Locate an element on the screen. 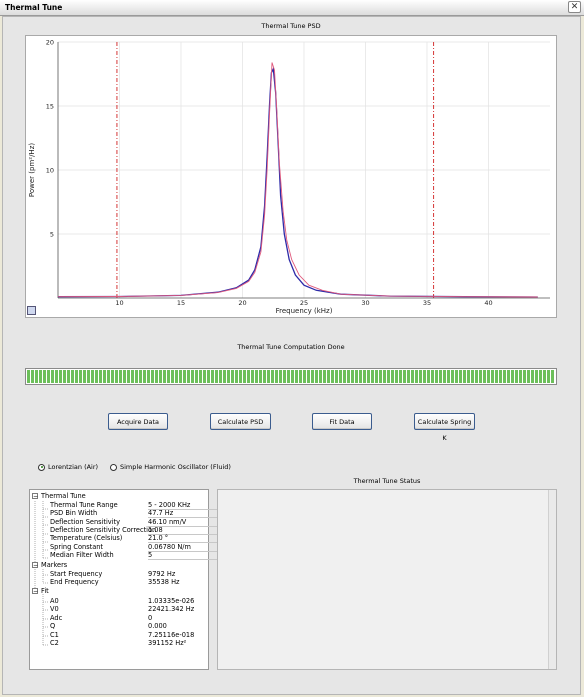 The image size is (584, 697). tree-row-label: V0 is located at coordinates (54, 609).